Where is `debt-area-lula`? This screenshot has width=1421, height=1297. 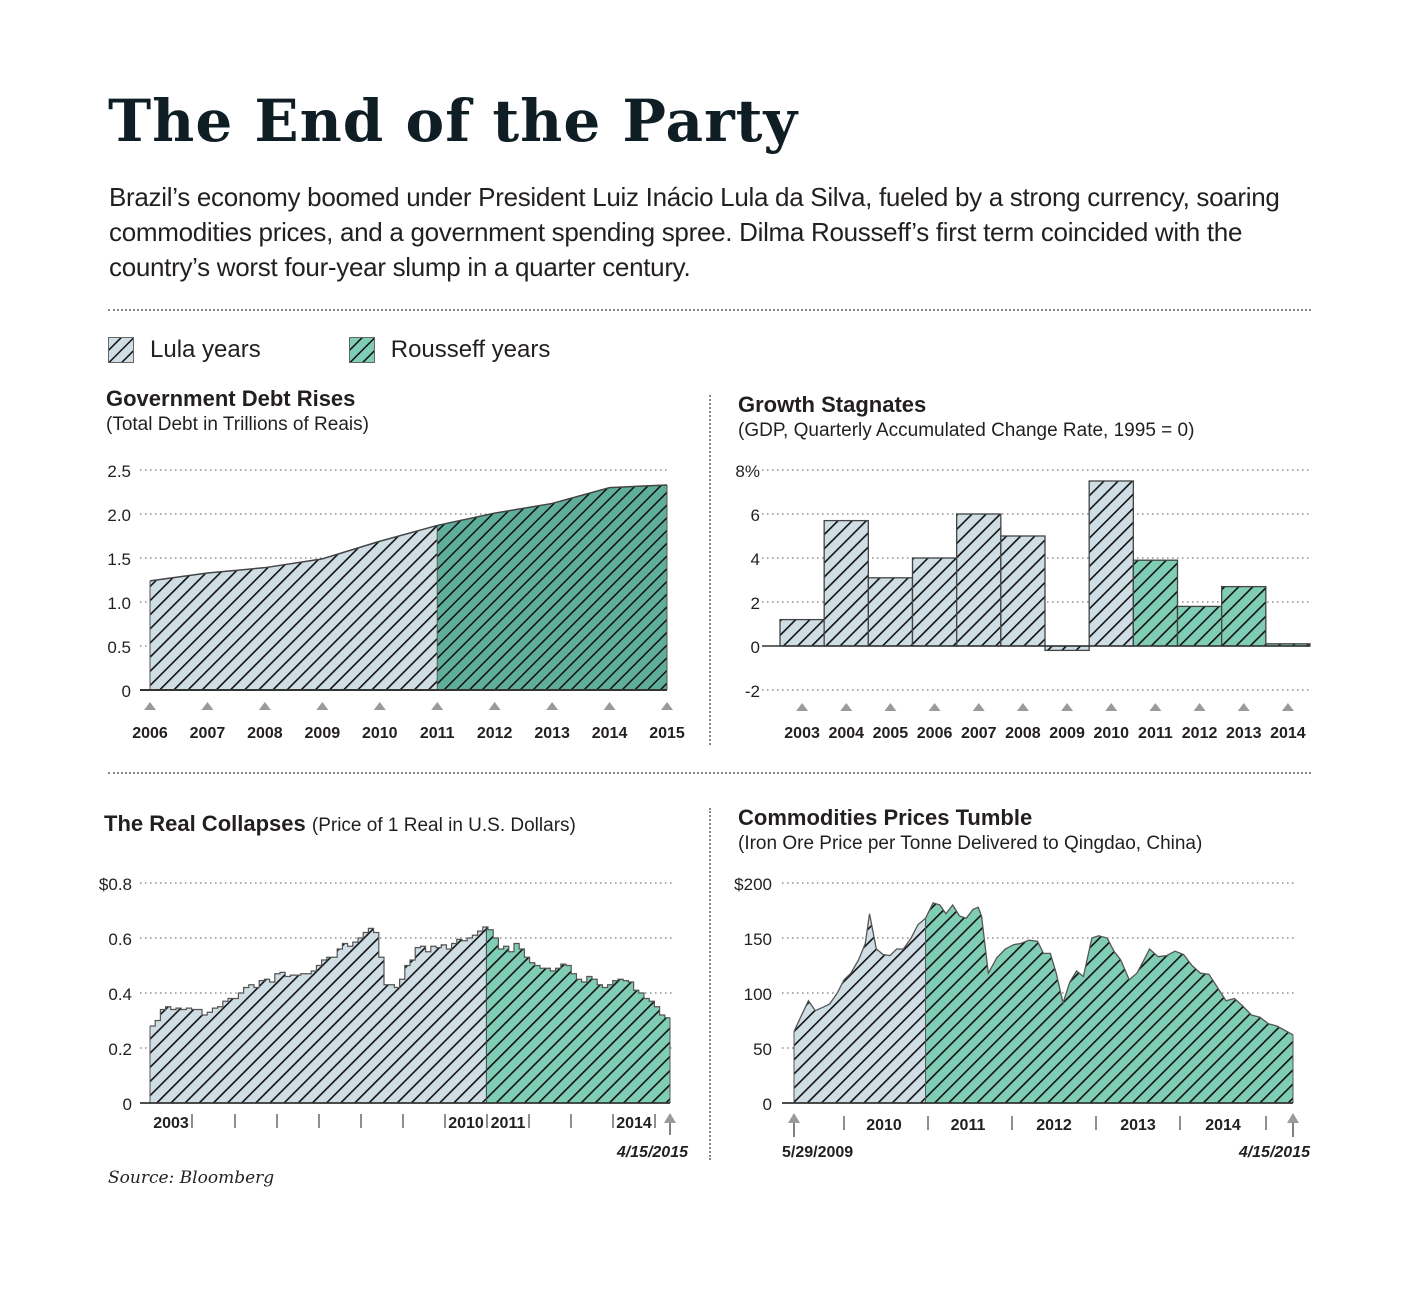 debt-area-lula is located at coordinates (294, 607).